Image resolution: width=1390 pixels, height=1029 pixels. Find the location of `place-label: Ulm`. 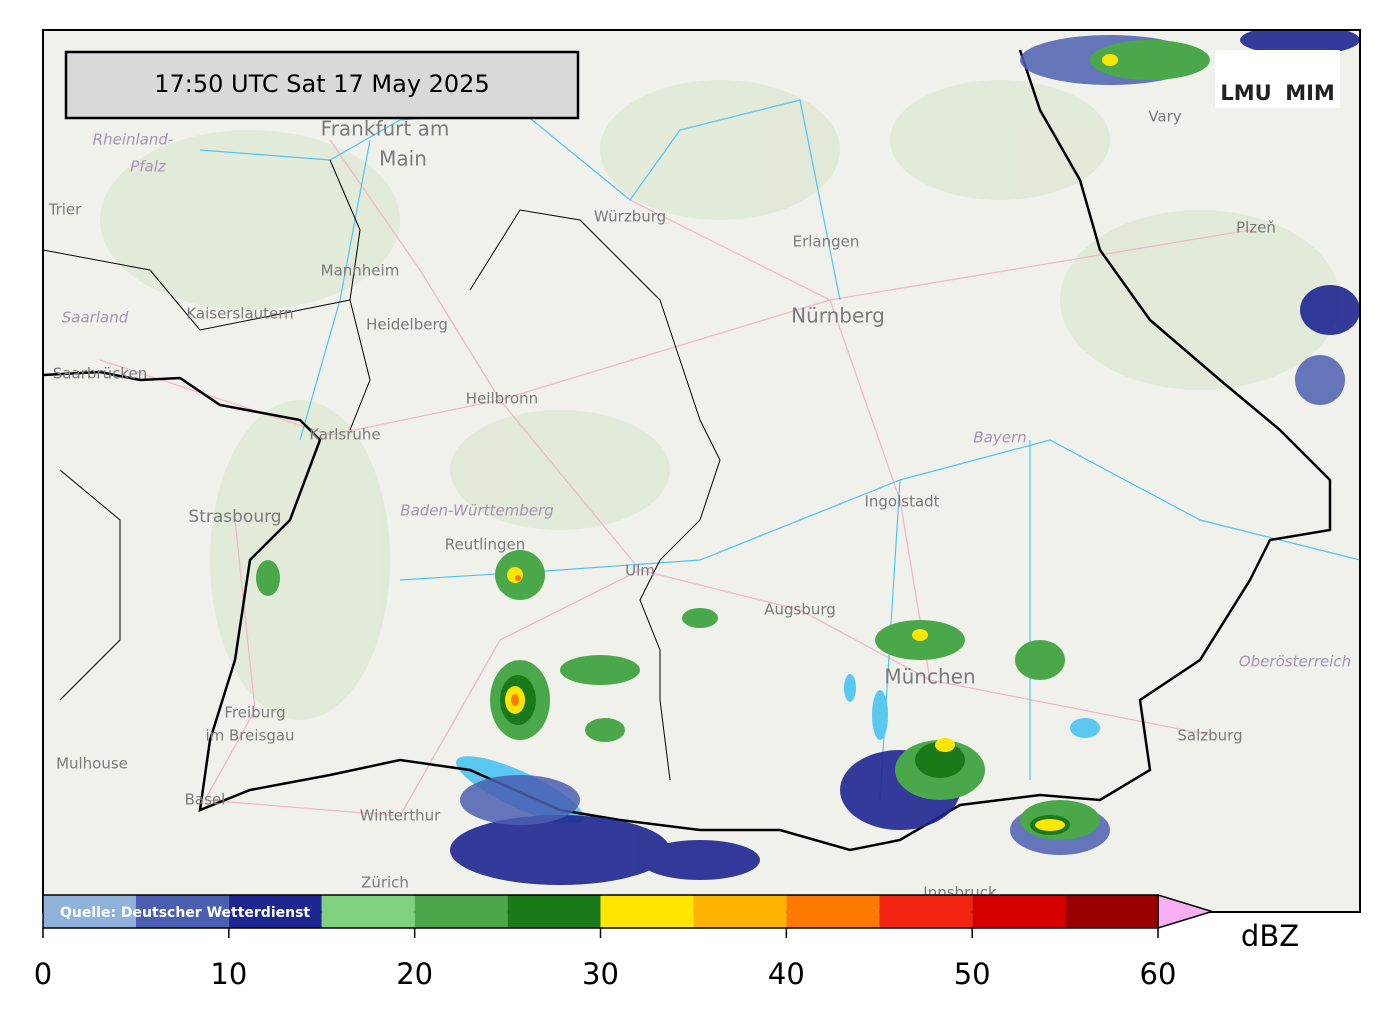

place-label: Ulm is located at coordinates (640, 571).